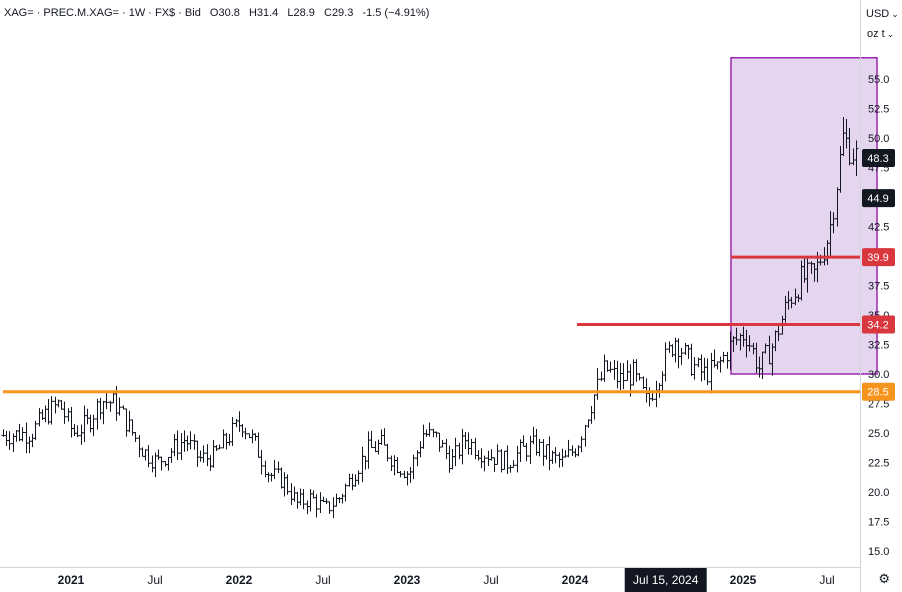 The image size is (902, 592). Describe the element at coordinates (338, 13) in the screenshot. I see `close-value: C29.3` at that location.